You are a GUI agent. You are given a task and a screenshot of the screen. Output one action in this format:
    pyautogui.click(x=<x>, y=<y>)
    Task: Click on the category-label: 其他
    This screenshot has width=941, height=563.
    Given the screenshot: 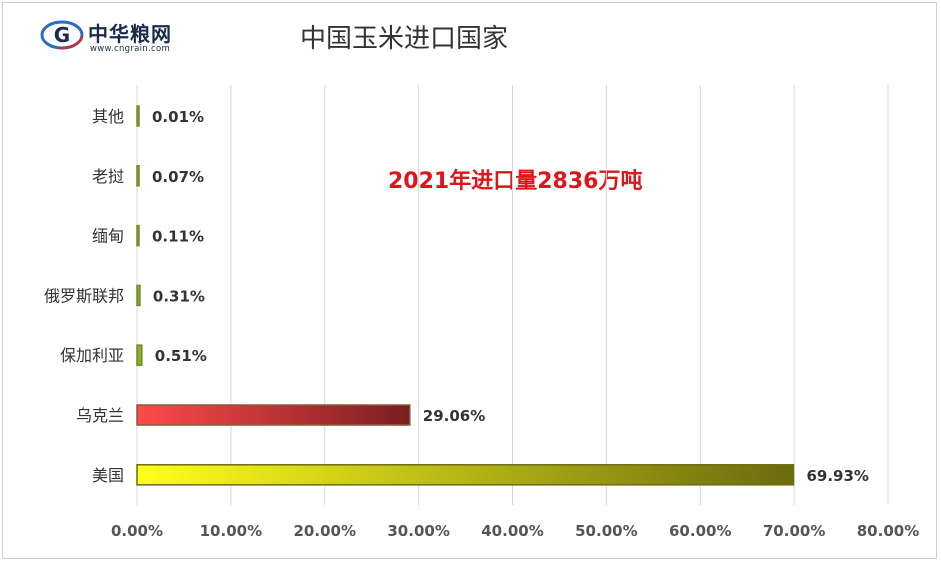 What is the action you would take?
    pyautogui.click(x=108, y=116)
    